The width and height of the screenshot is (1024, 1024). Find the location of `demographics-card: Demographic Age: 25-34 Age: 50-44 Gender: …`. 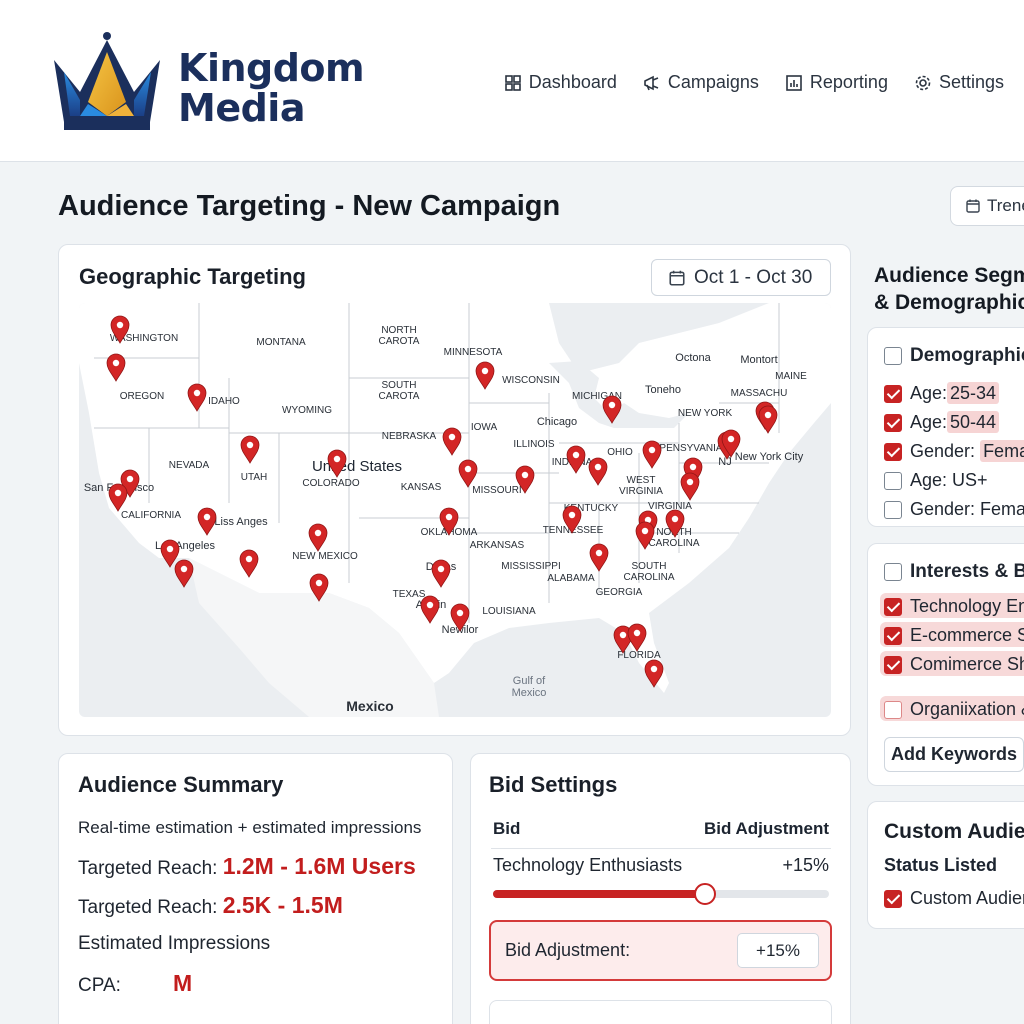

demographics-card: Demographic Age: 25-34 Age: 50-44 Gender: … is located at coordinates (945, 427).